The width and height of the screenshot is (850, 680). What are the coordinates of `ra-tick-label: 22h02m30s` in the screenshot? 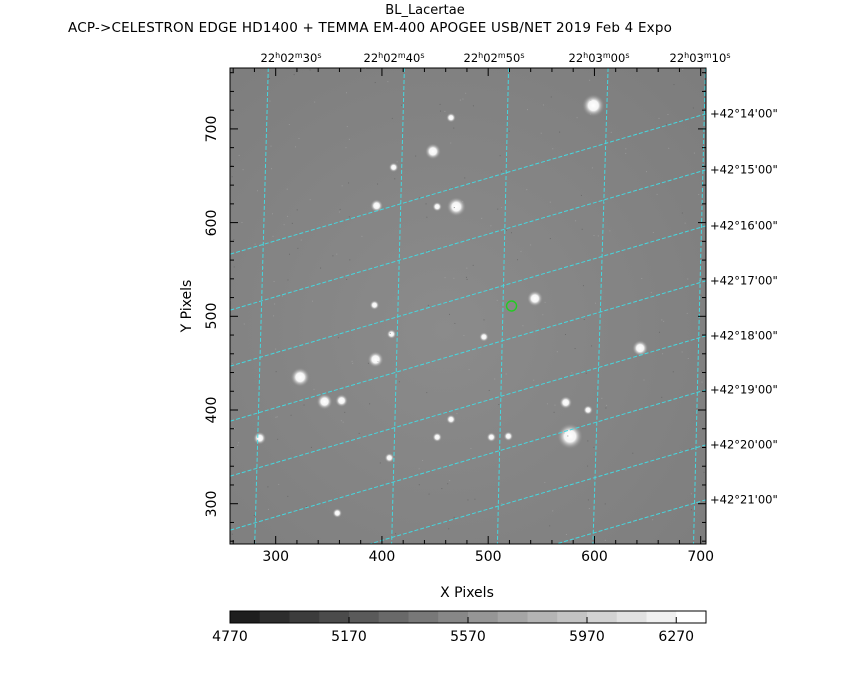 It's located at (291, 58).